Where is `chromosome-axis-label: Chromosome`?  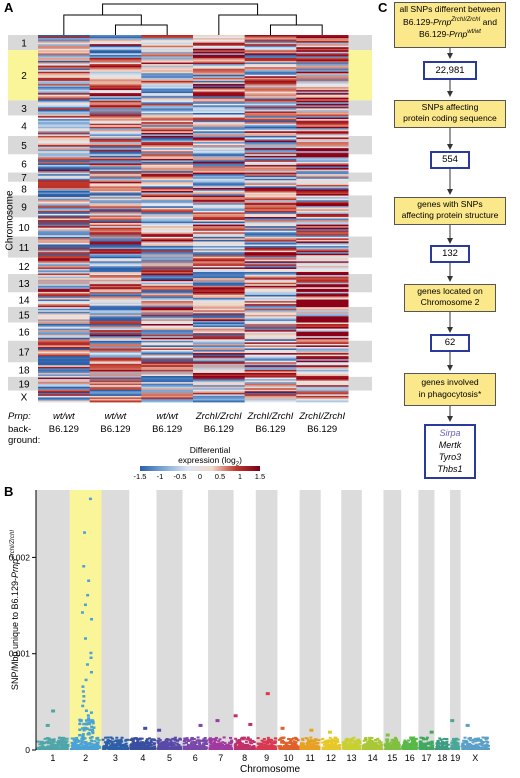
chromosome-axis-label: Chromosome is located at coordinates (10, 220).